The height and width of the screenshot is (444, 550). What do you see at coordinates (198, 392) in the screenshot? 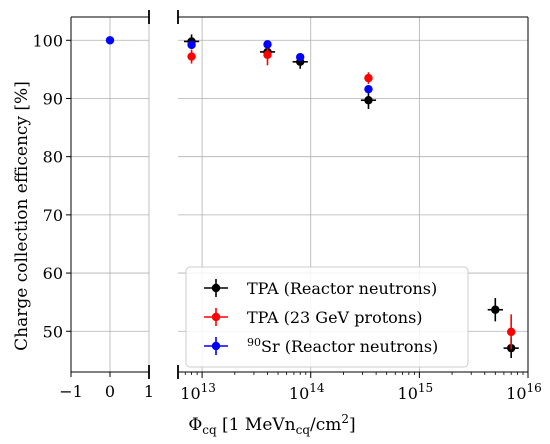
I see `x-tick-label: 1013` at bounding box center [198, 392].